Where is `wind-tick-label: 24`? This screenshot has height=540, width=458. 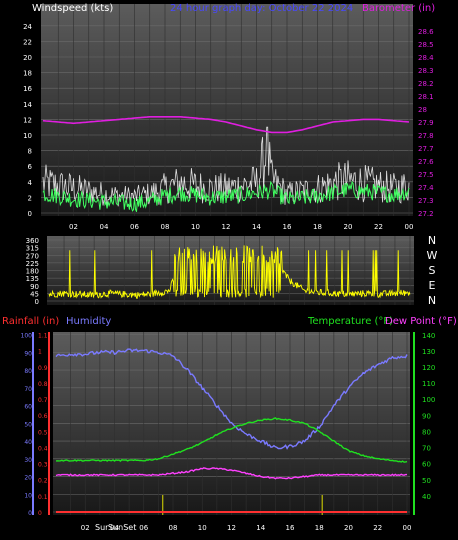 wind-tick-label: 24 is located at coordinates (27, 27).